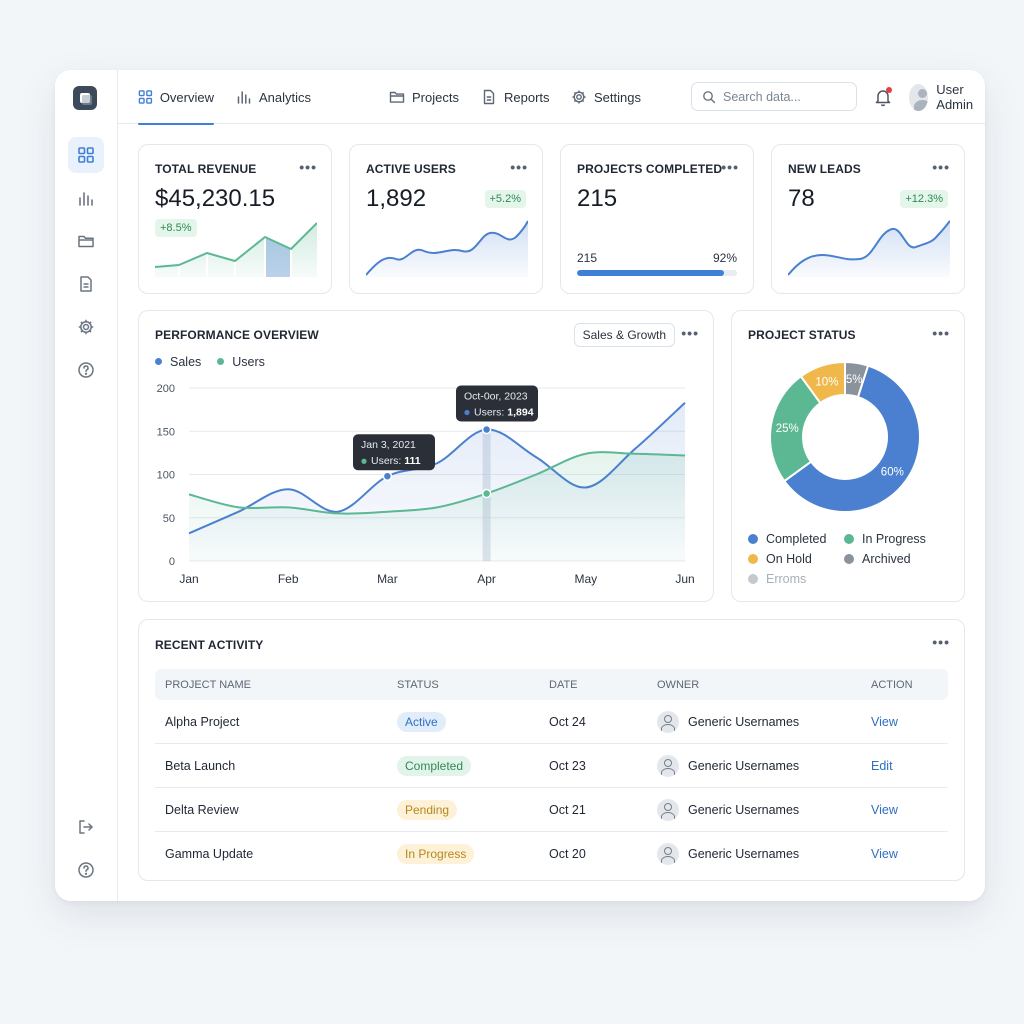  What do you see at coordinates (206, 169) in the screenshot?
I see `card-title: TOTAL REVENUE` at bounding box center [206, 169].